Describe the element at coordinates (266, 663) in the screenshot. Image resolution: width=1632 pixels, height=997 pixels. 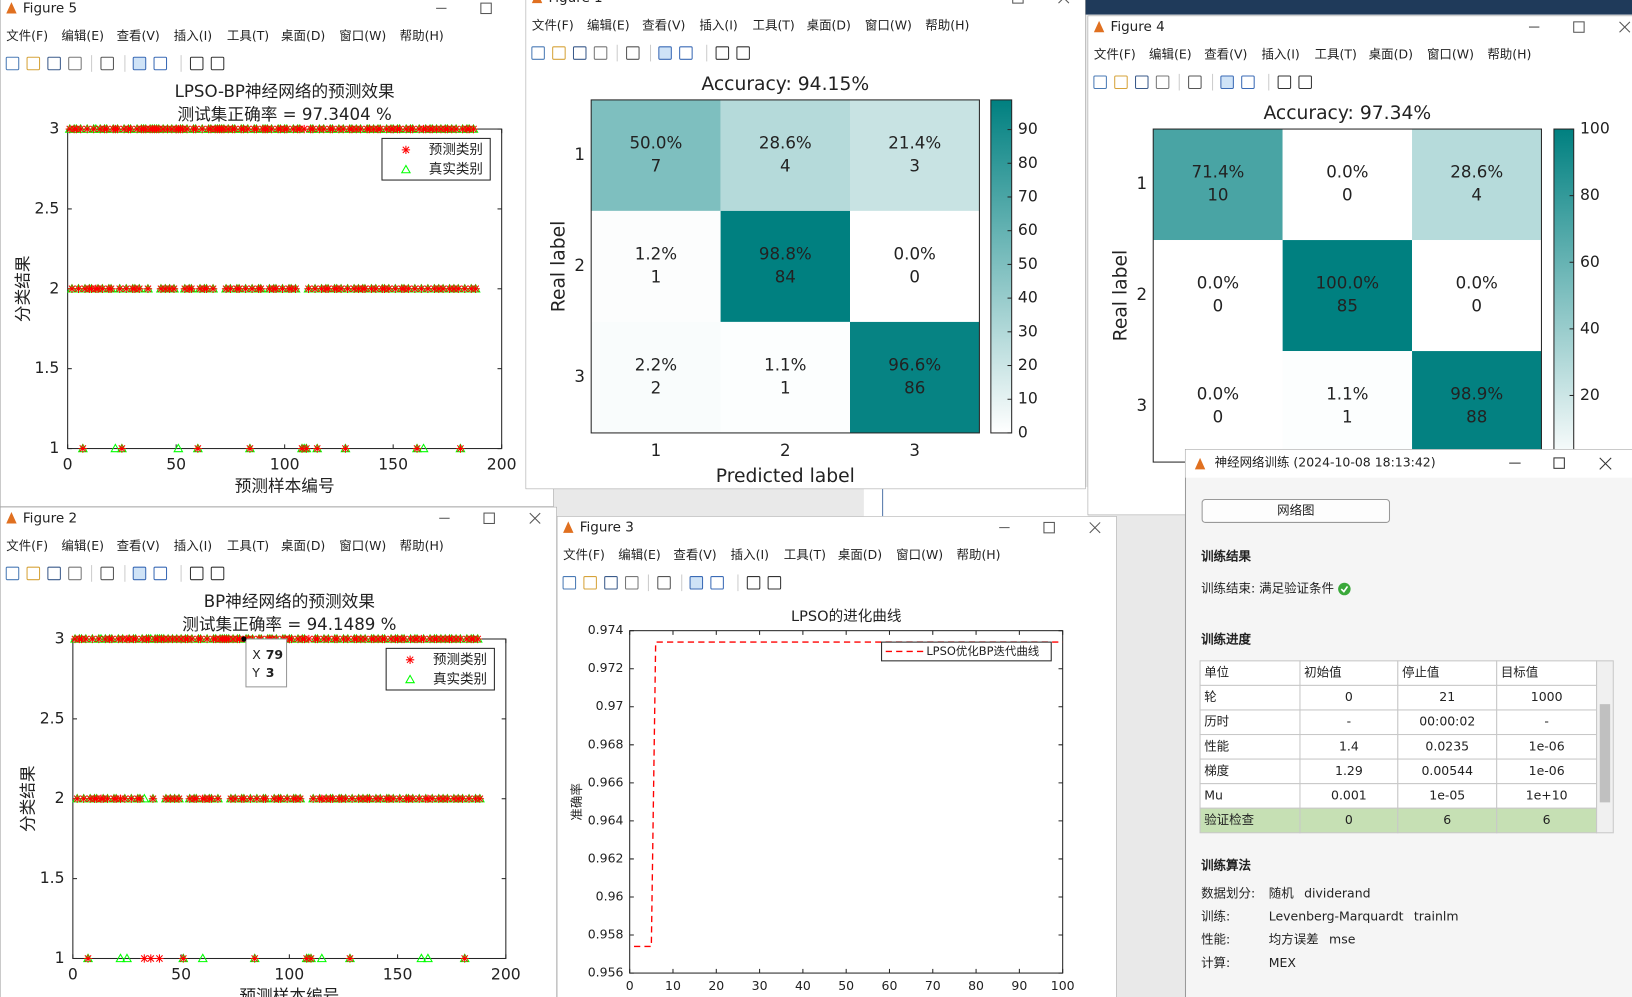
I see `datatip` at that location.